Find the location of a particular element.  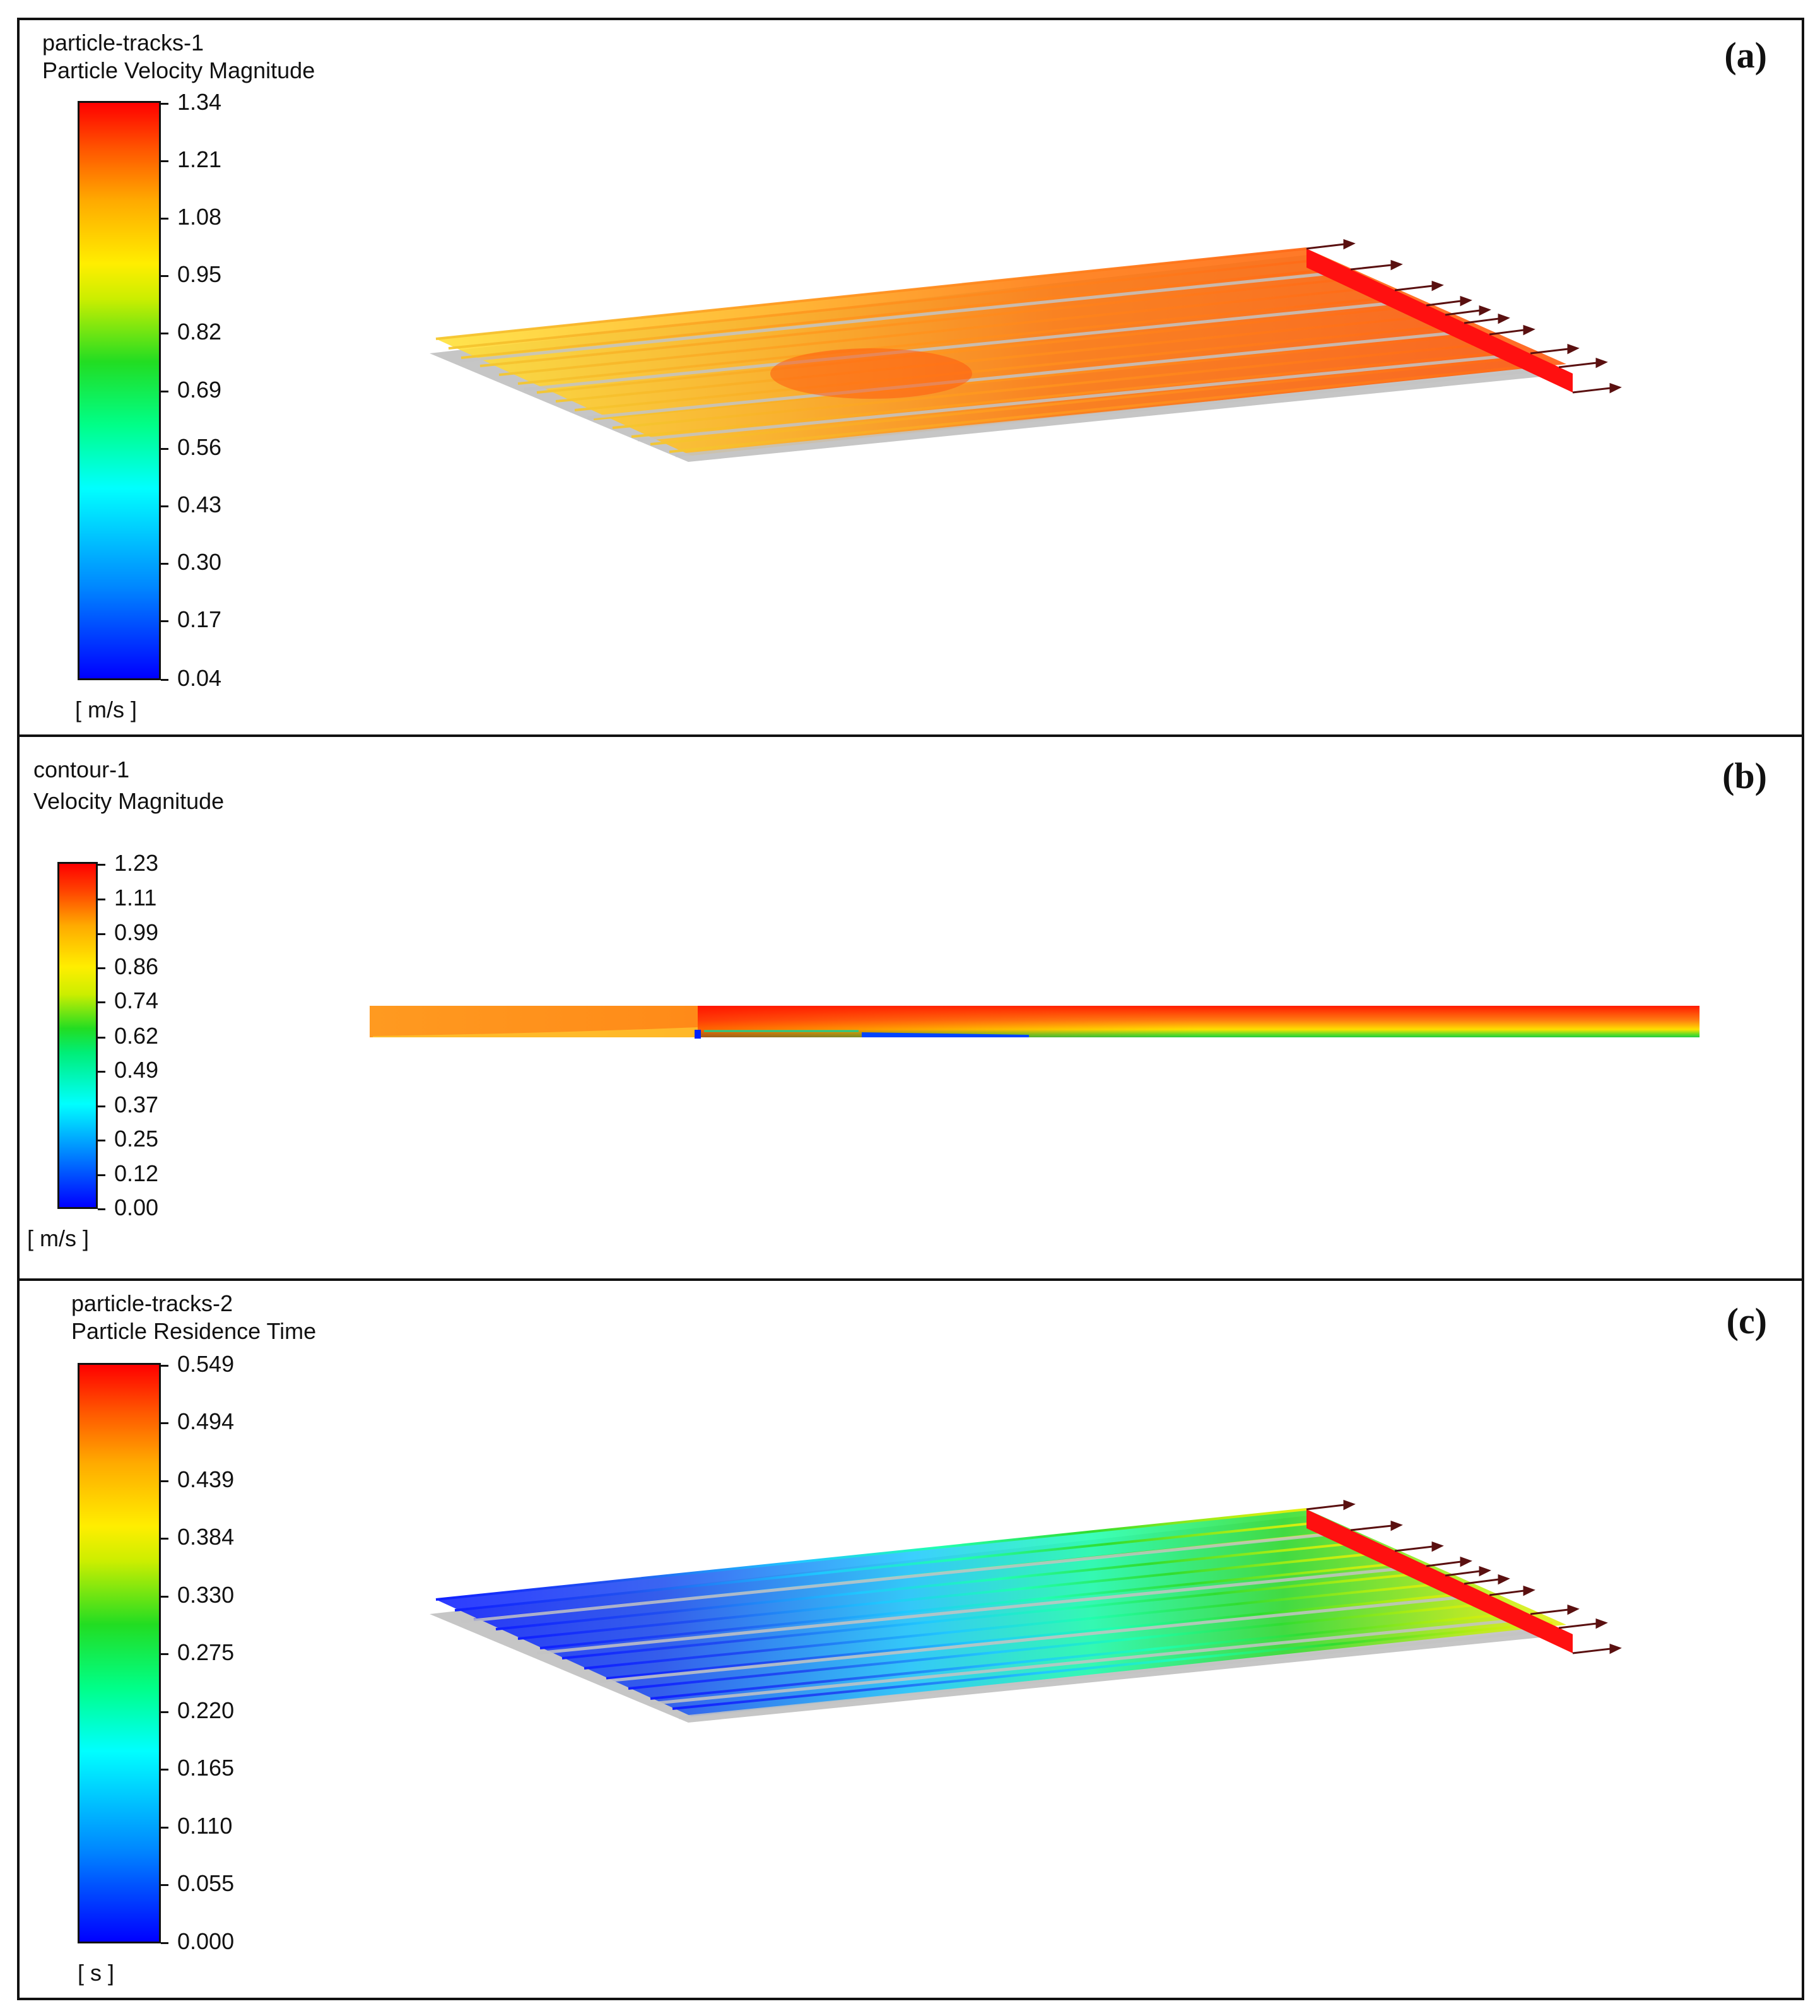

panel-c-tick: 0.330 is located at coordinates (197, 1595).